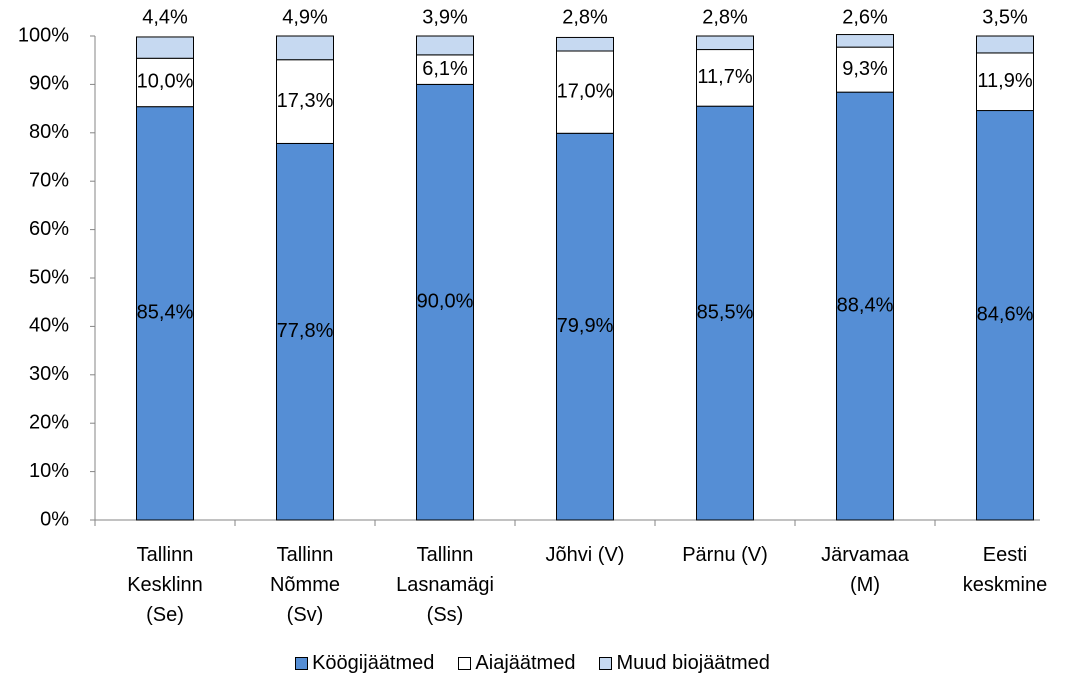 Image resolution: width=1065 pixels, height=684 pixels. Describe the element at coordinates (865, 69) in the screenshot. I see `value-label: 9,3%` at that location.